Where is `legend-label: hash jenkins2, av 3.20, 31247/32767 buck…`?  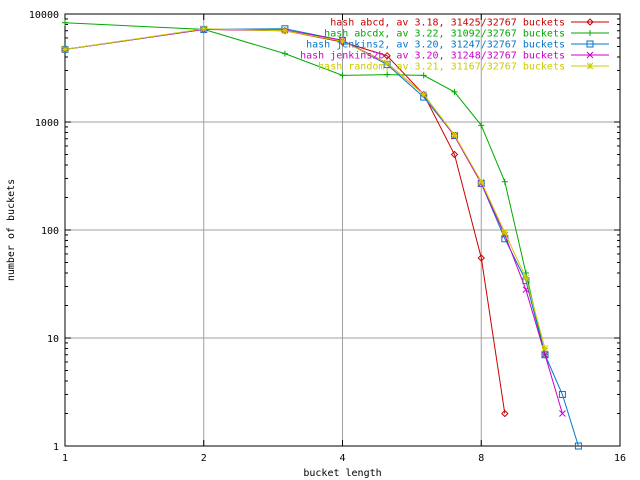
legend-label: hash jenkins2, av 3.20, 31247/32767 buck… is located at coordinates (435, 45).